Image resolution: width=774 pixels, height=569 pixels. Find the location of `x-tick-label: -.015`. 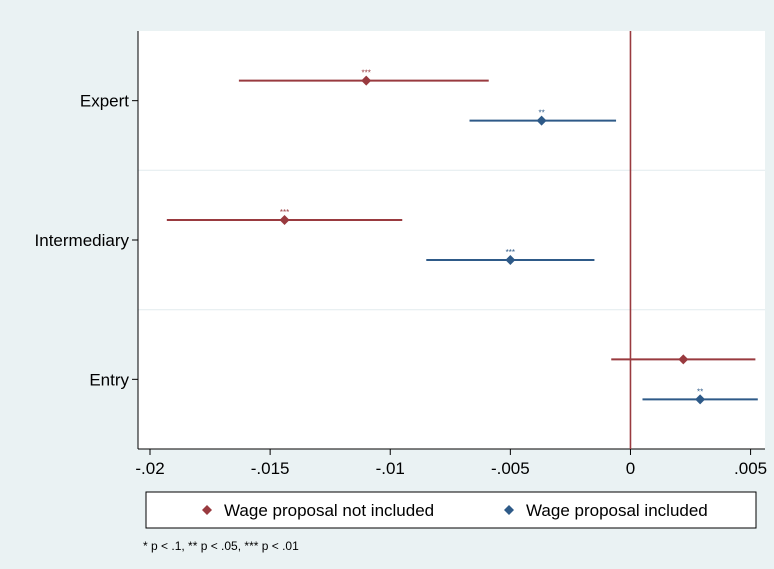

x-tick-label: -.015 is located at coordinates (270, 468).